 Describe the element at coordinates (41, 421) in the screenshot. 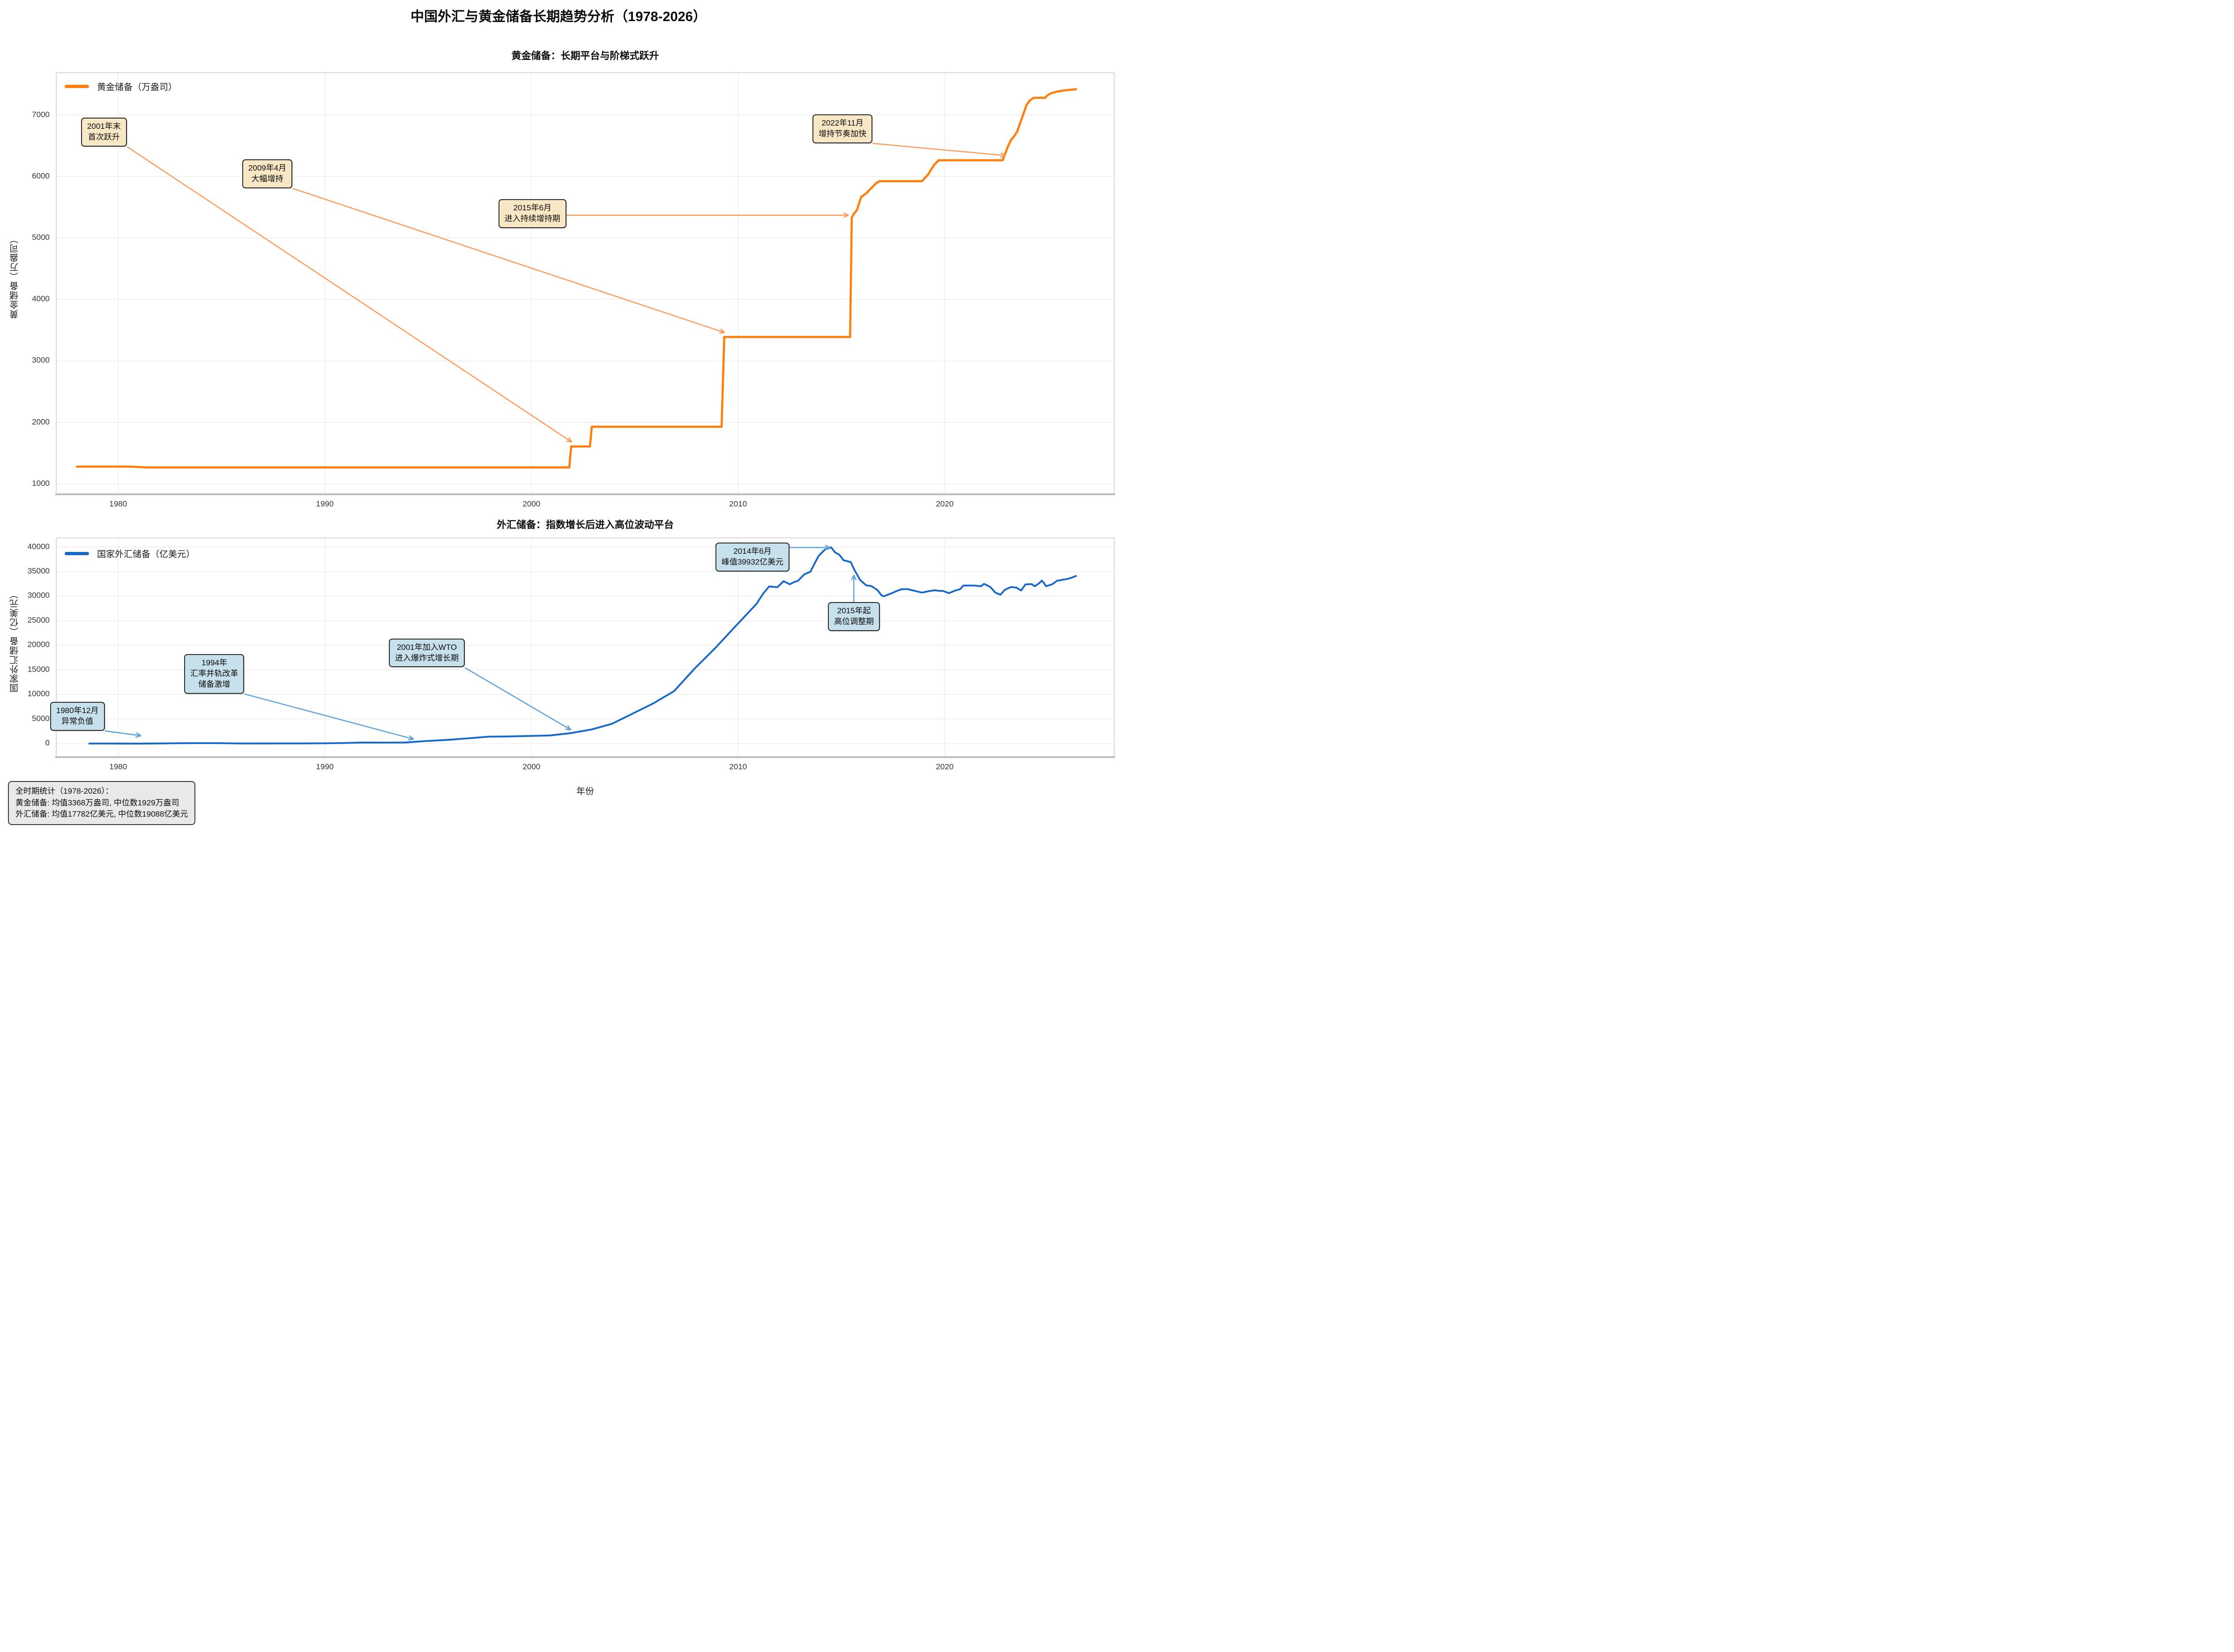

I see `y-tick-label: 2000` at that location.